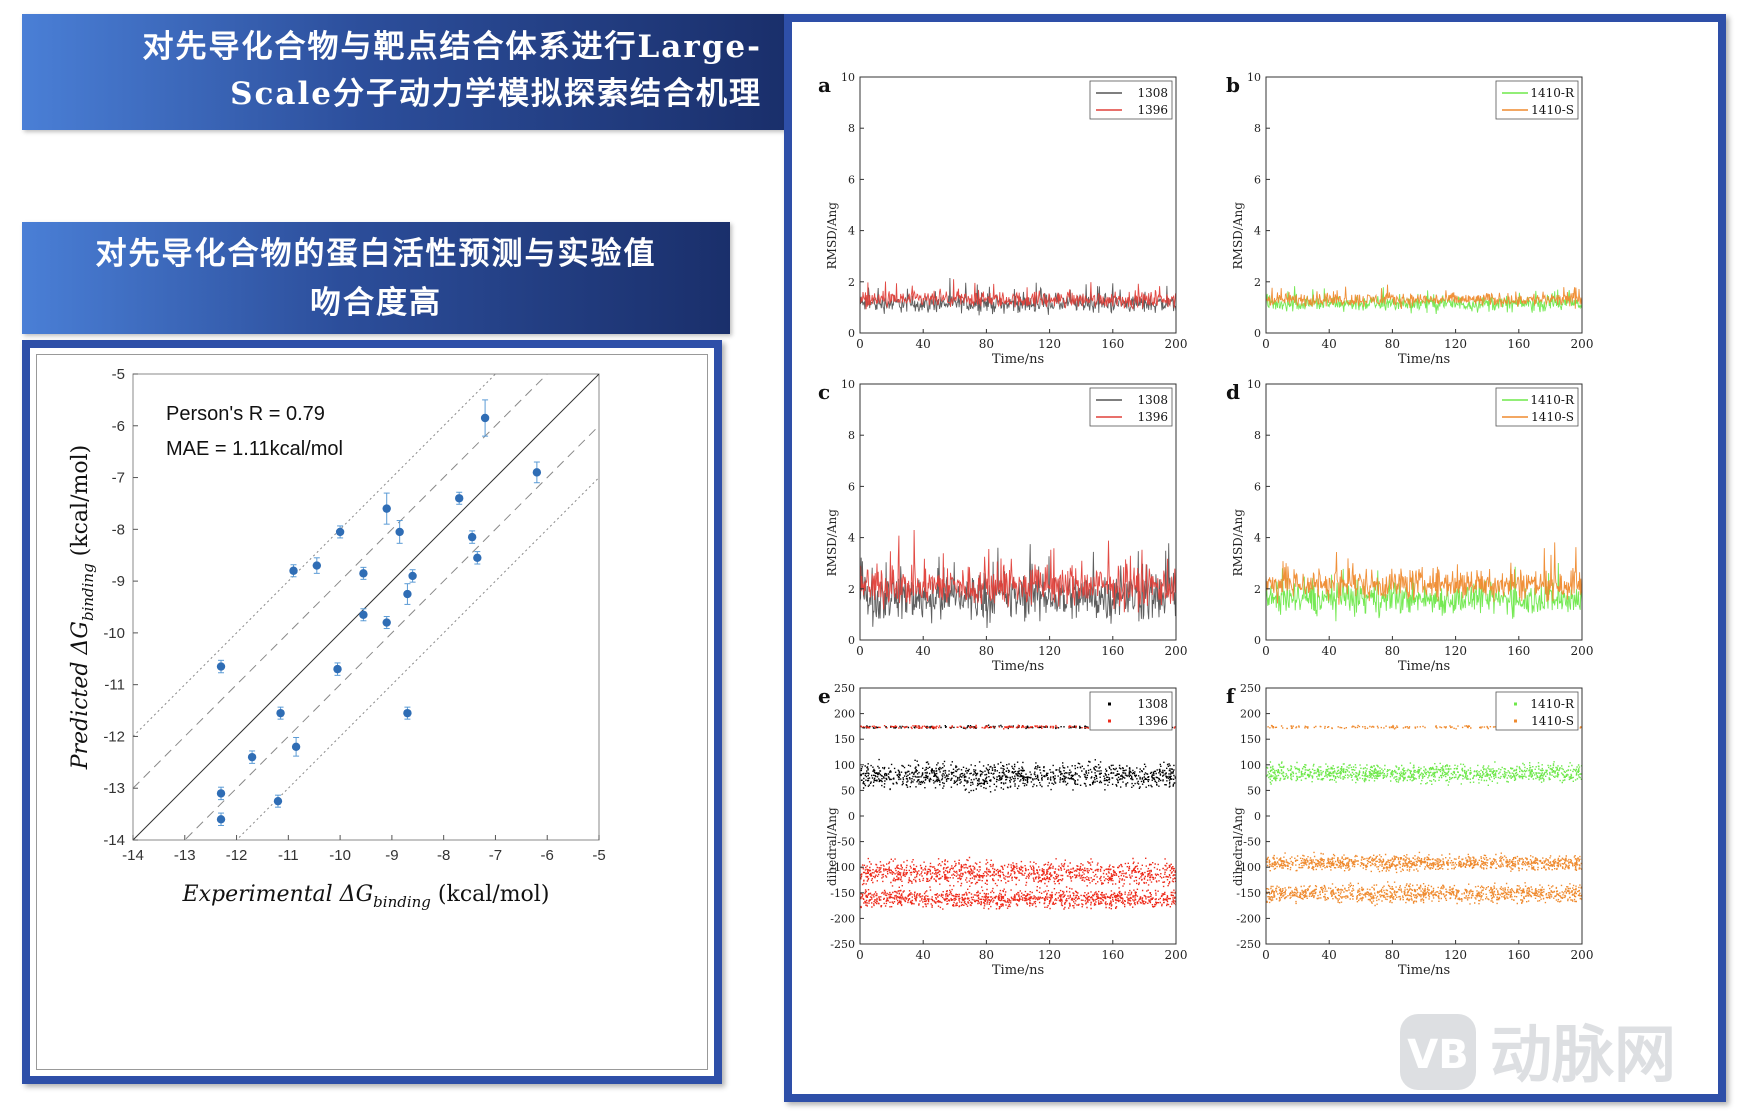  I want to click on y-tick-label: 150, so click(1250, 739).